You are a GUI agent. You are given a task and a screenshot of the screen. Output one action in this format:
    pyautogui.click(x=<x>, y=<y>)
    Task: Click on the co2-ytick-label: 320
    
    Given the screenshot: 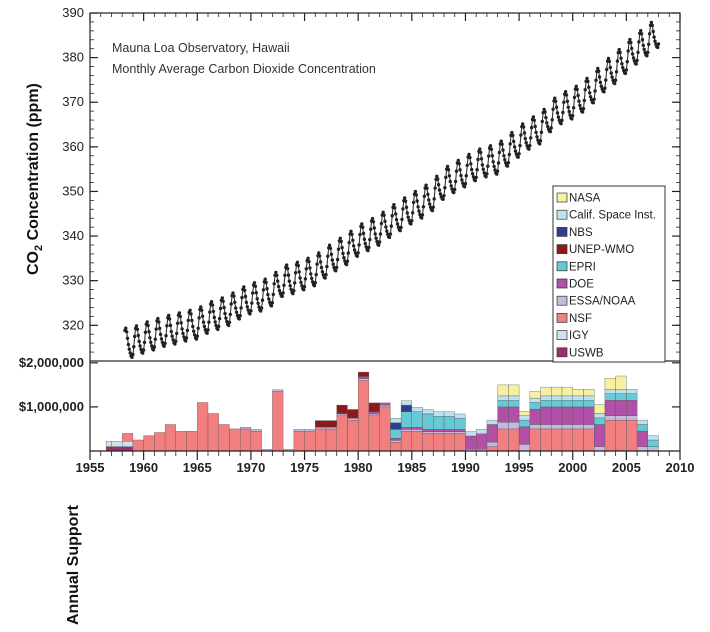 What is the action you would take?
    pyautogui.click(x=73, y=324)
    